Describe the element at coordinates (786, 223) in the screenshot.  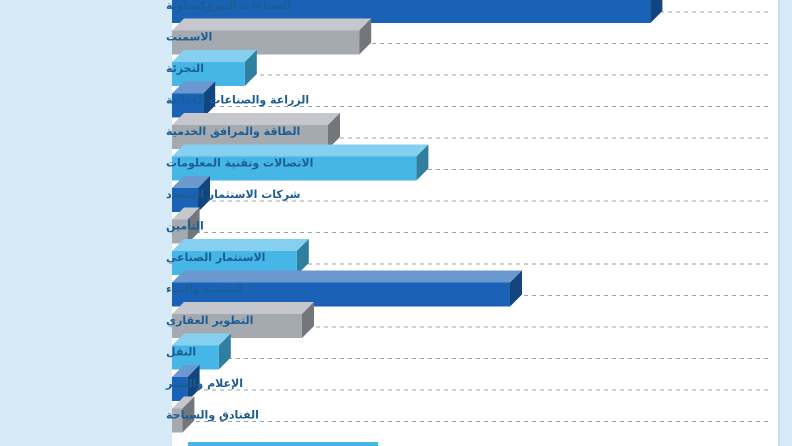
I see `right-frame` at that location.